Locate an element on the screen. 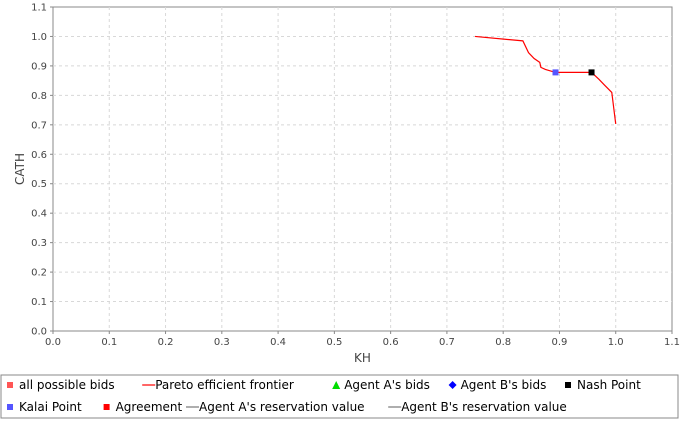 This screenshot has width=680, height=424. x-tick-label: 0.8 is located at coordinates (503, 342).